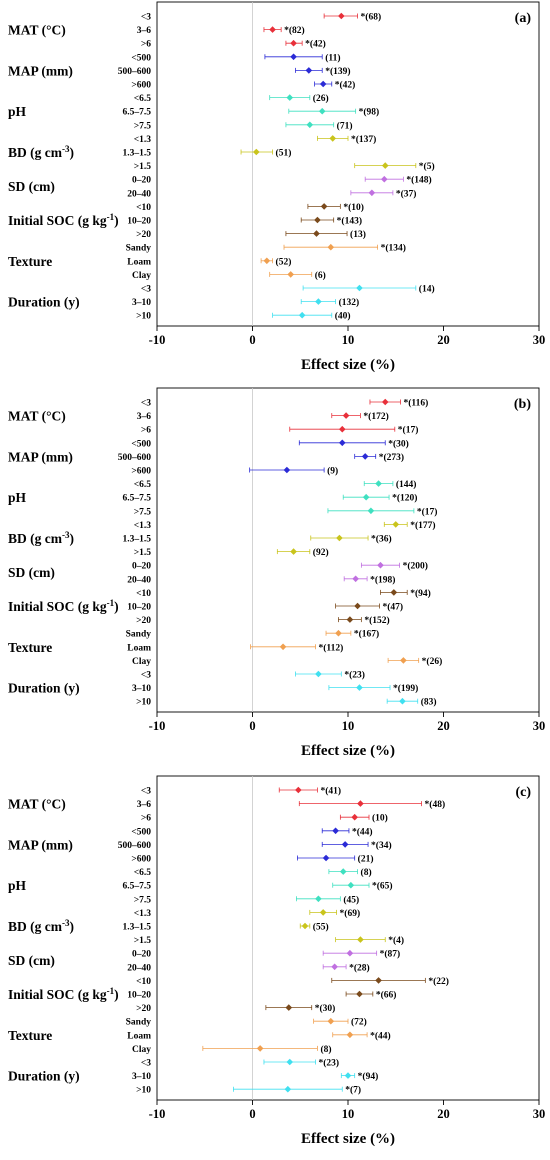 This screenshot has height=1160, width=550. What do you see at coordinates (41, 538) in the screenshot?
I see `group-label: BD (g cm-3)` at bounding box center [41, 538].